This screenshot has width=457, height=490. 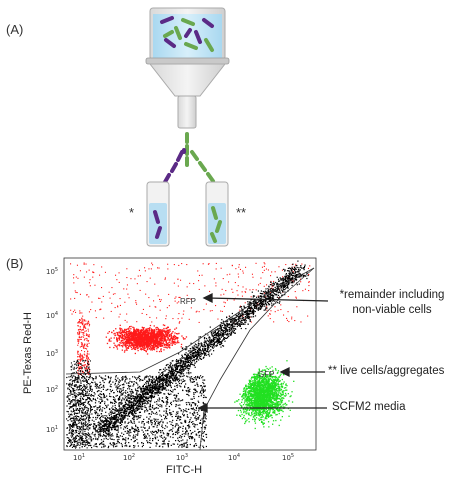 What do you see at coordinates (266, 374) in the screenshot?
I see `gfp-gate-label: GFP` at bounding box center [266, 374].